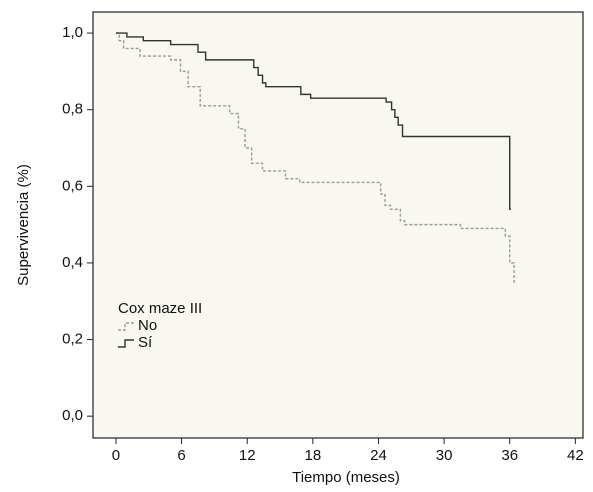 The width and height of the screenshot is (593, 492). I want to click on x-tick-label: 24, so click(378, 455).